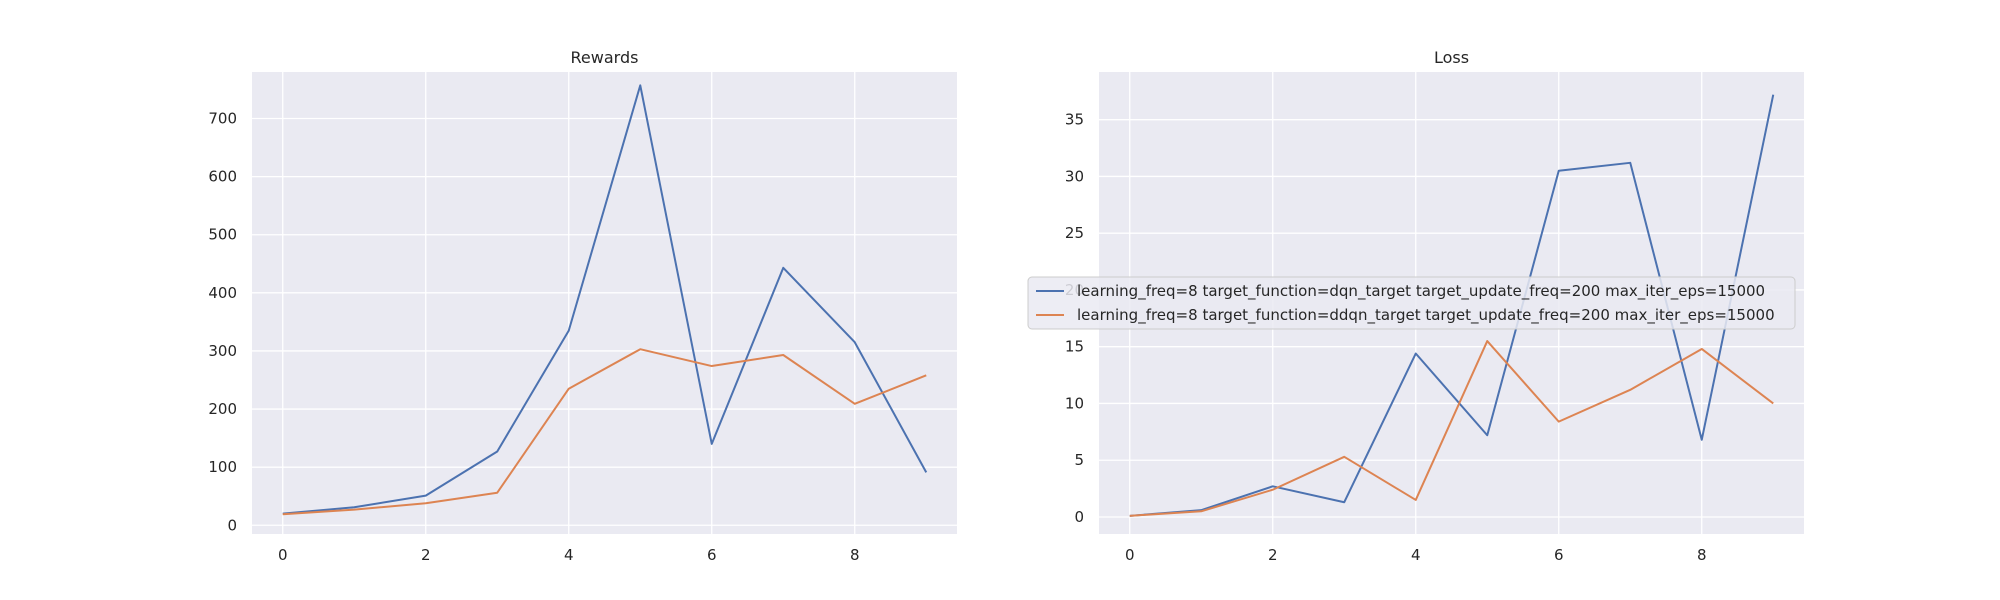 This screenshot has width=2000, height=600. I want to click on legend-box, so click(1411, 303).